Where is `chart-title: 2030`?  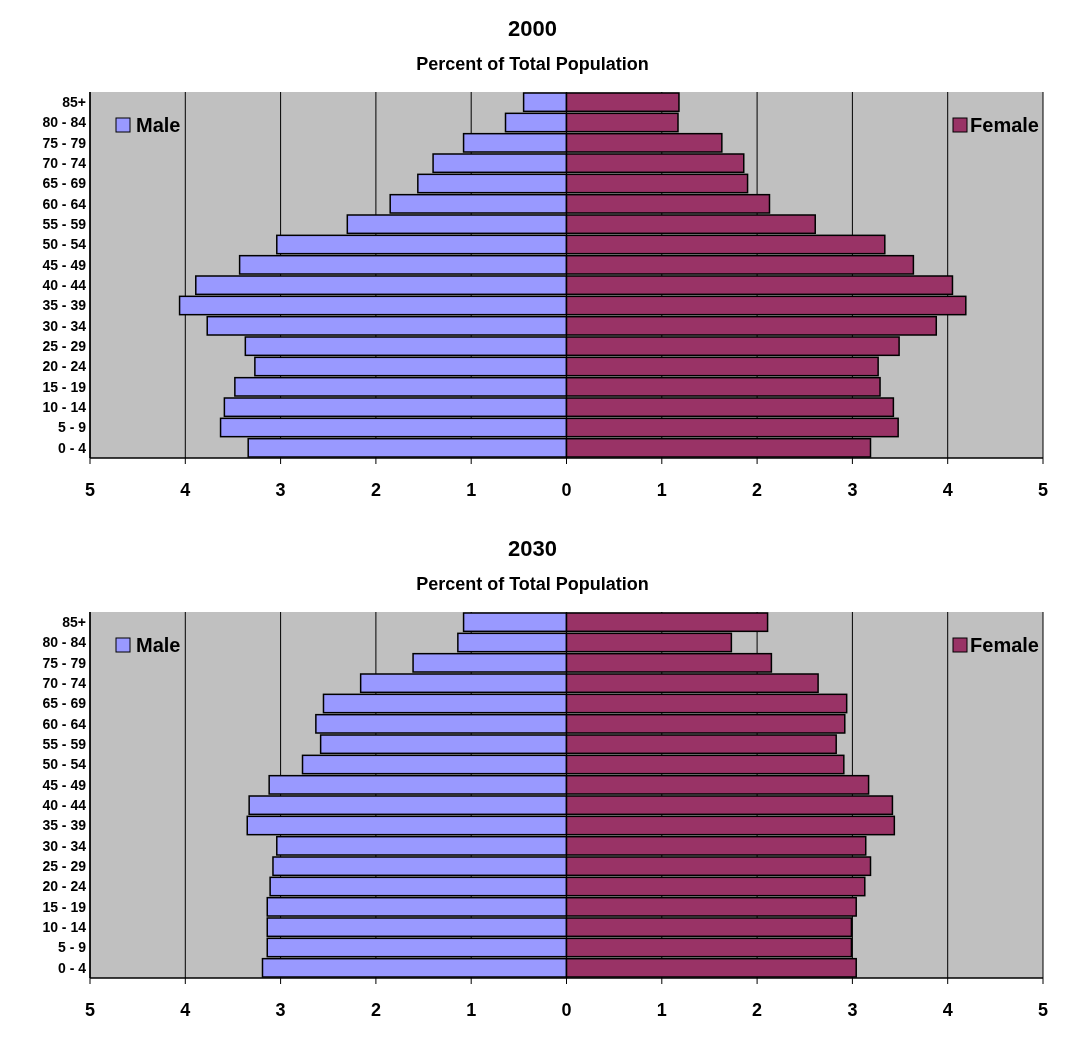 chart-title: 2030 is located at coordinates (532, 548).